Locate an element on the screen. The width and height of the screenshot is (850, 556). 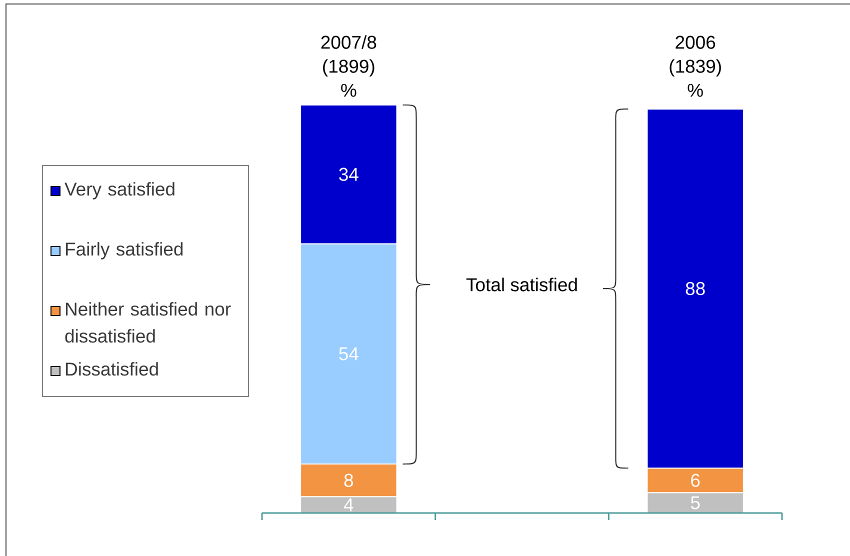
data-label: 4 is located at coordinates (349, 505).